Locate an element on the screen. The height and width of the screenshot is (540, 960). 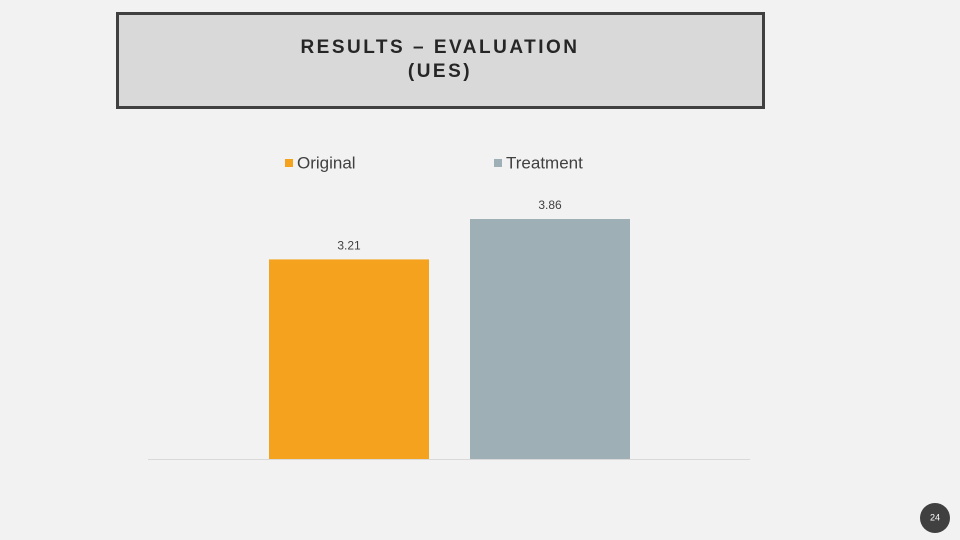
data-label: 3.21 is located at coordinates (349, 246).